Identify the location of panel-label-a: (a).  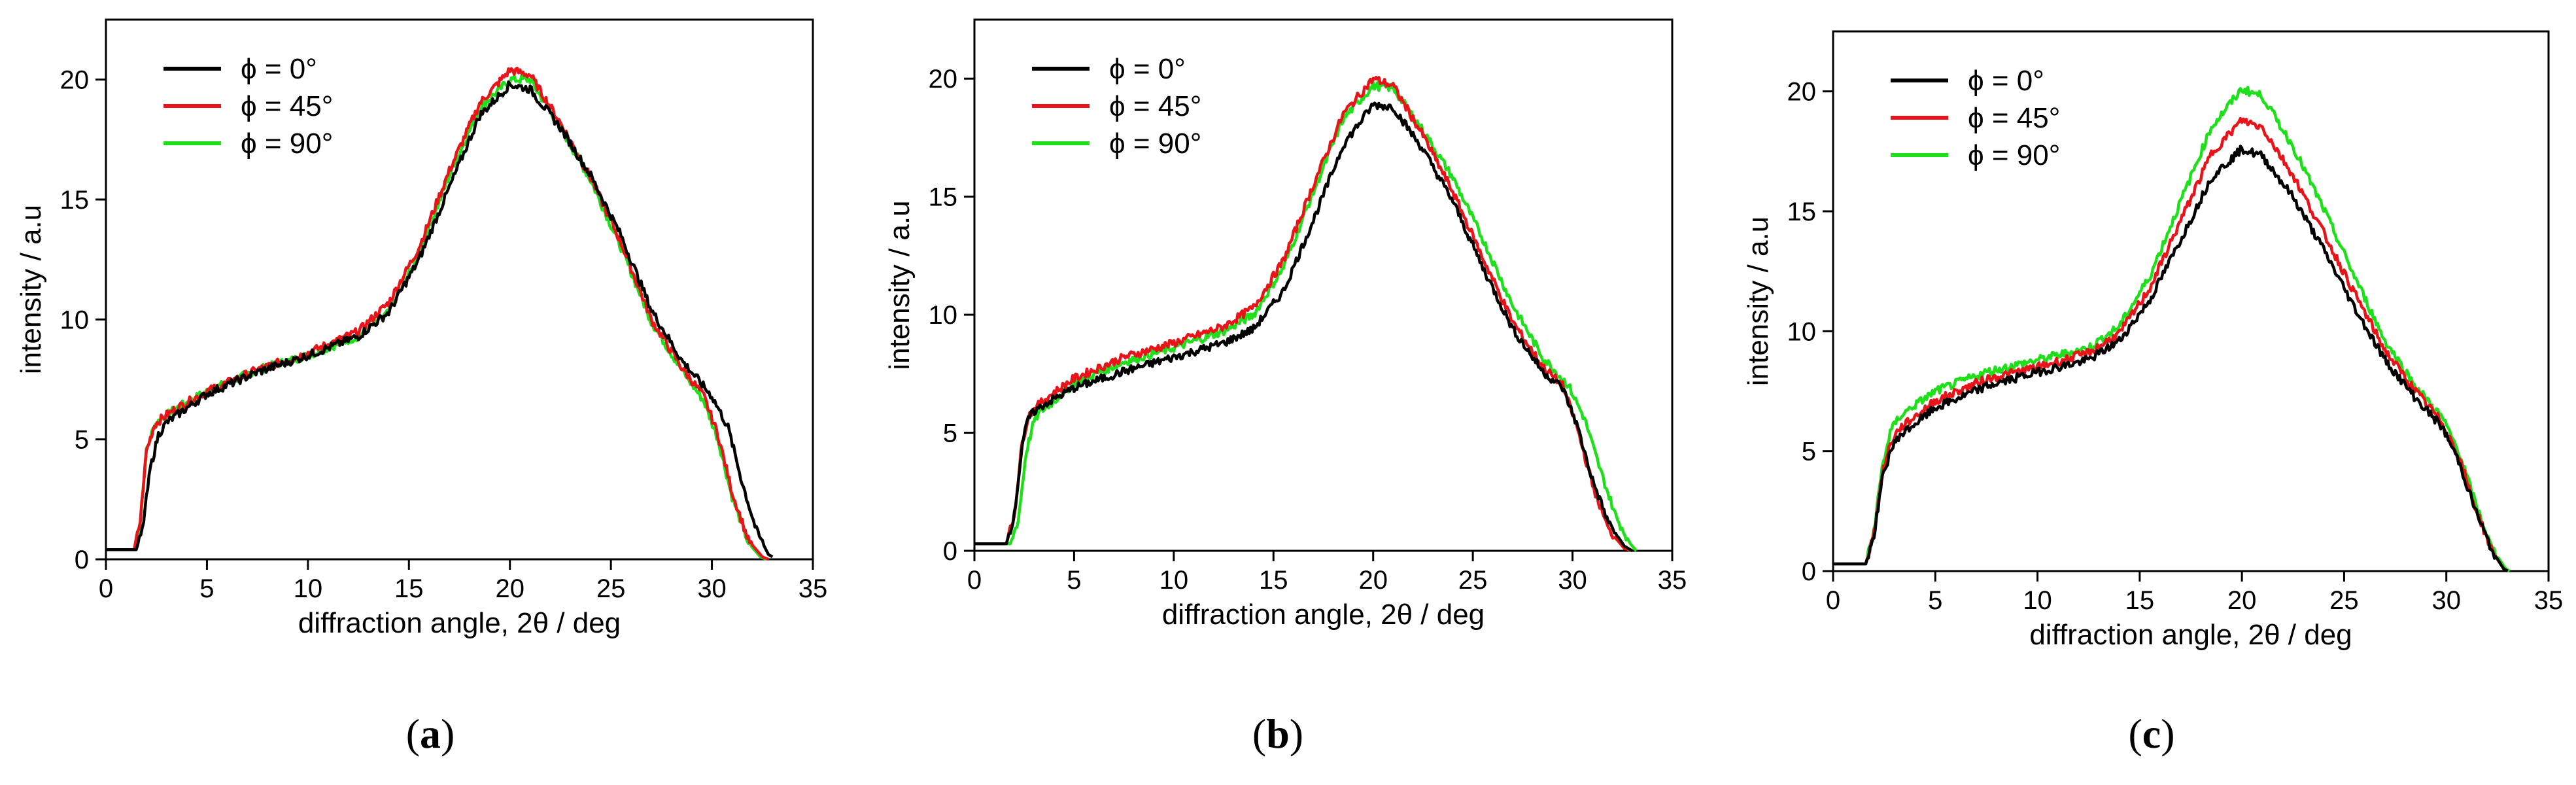
(430, 734).